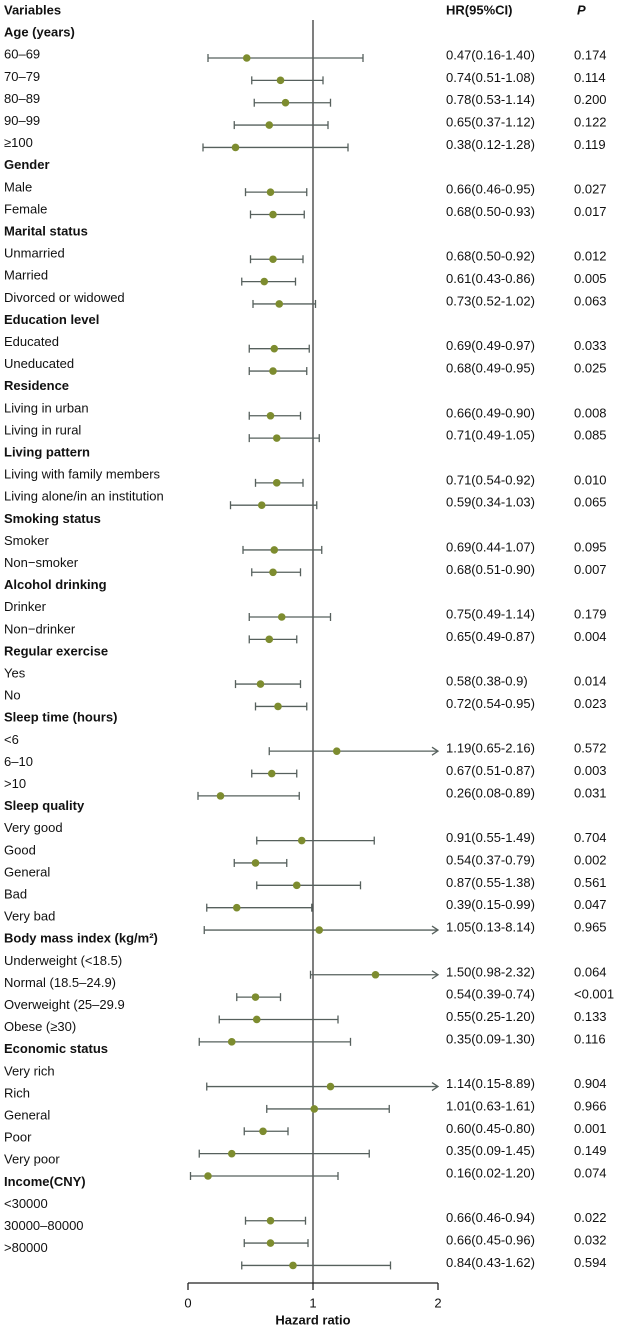 The height and width of the screenshot is (1328, 619). What do you see at coordinates (490, 1217) in the screenshot?
I see `ci-text: 0.66(0.46-0.94)` at bounding box center [490, 1217].